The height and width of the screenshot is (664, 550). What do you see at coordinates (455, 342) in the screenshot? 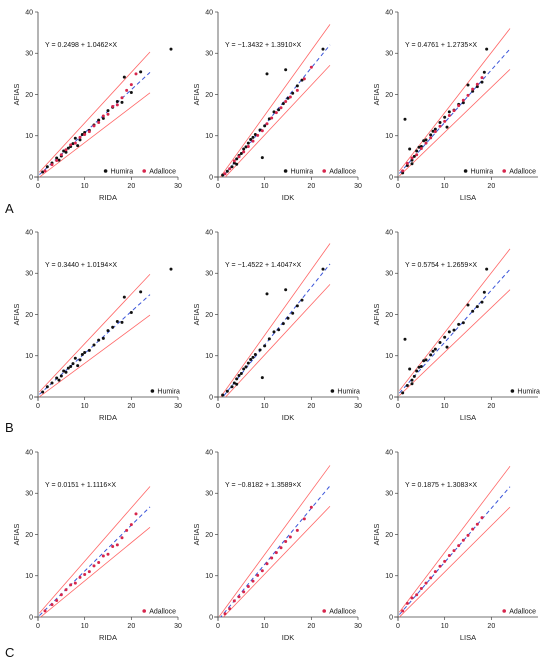
I see `lower-band-line` at bounding box center [455, 342].